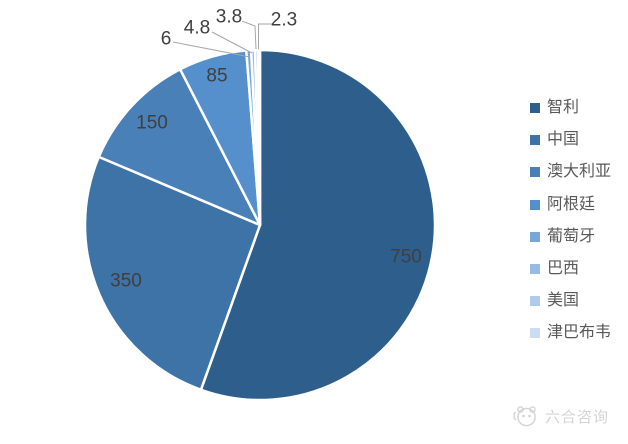  I want to click on legend-label: 津巴布韦, so click(579, 333).